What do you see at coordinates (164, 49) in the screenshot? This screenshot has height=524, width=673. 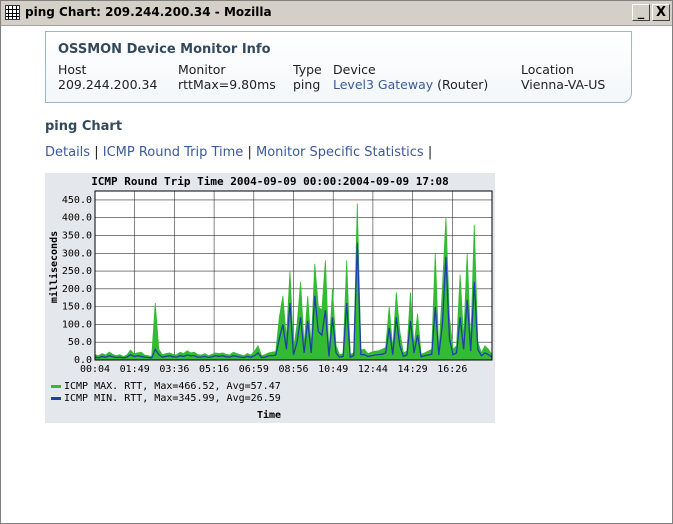 I see `info-panel-title: OSSMON Device Monitor Info` at bounding box center [164, 49].